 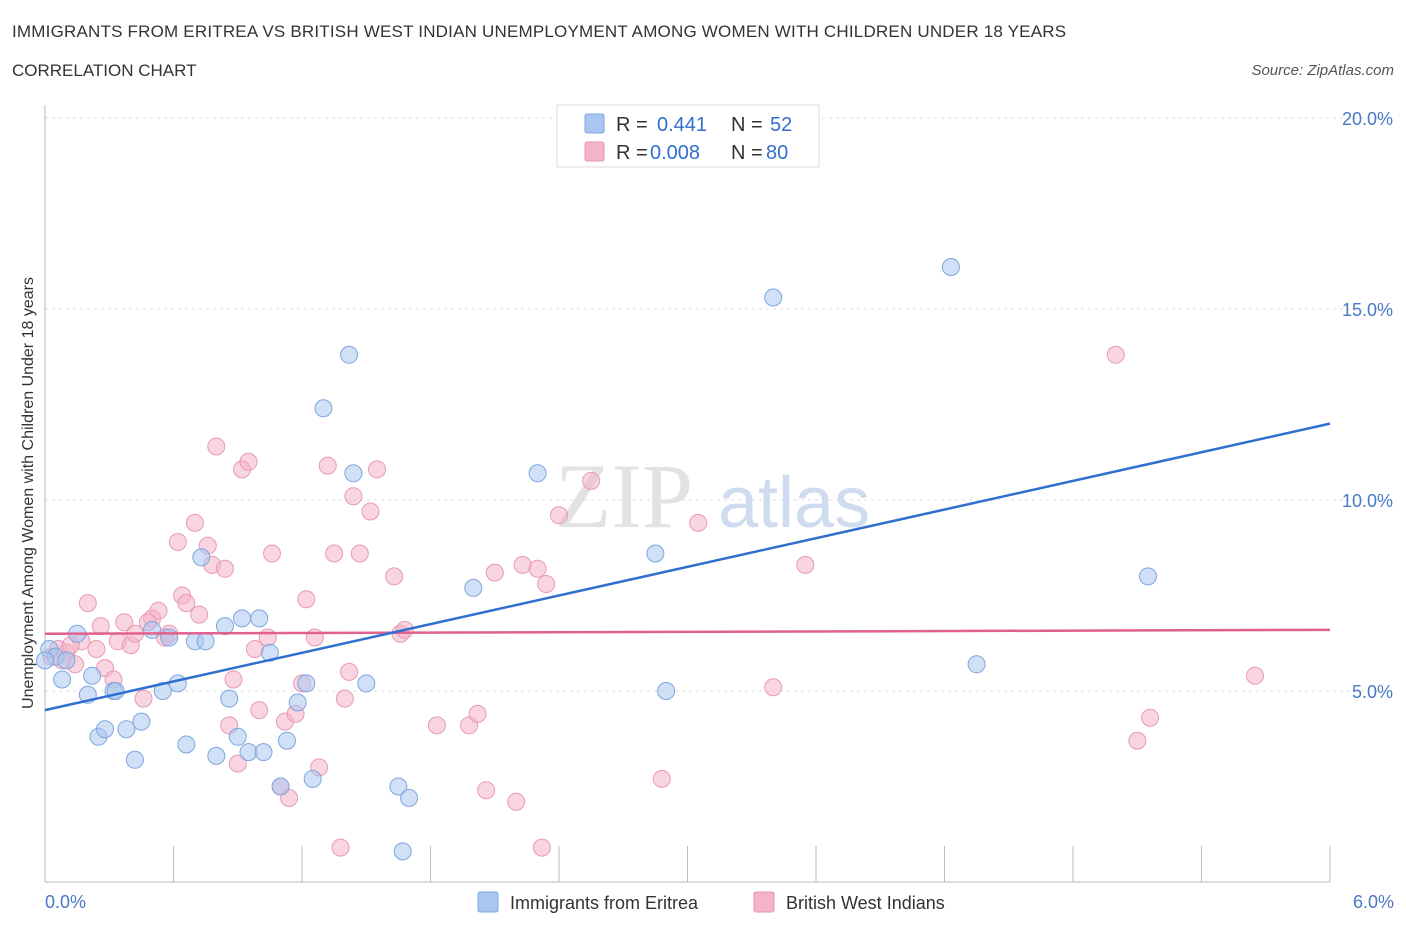 I want to click on y-tick-labels: 5.0% 10.0% 15.0% 20.0%, so click(x=1367, y=405).